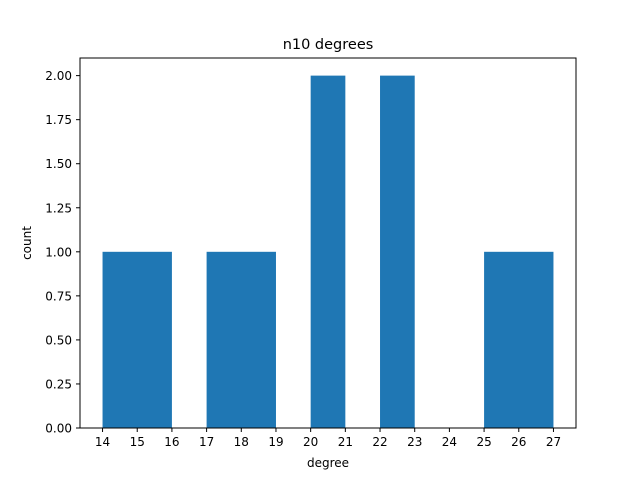 The height and width of the screenshot is (480, 640). I want to click on x-tick-label: 19, so click(275, 442).